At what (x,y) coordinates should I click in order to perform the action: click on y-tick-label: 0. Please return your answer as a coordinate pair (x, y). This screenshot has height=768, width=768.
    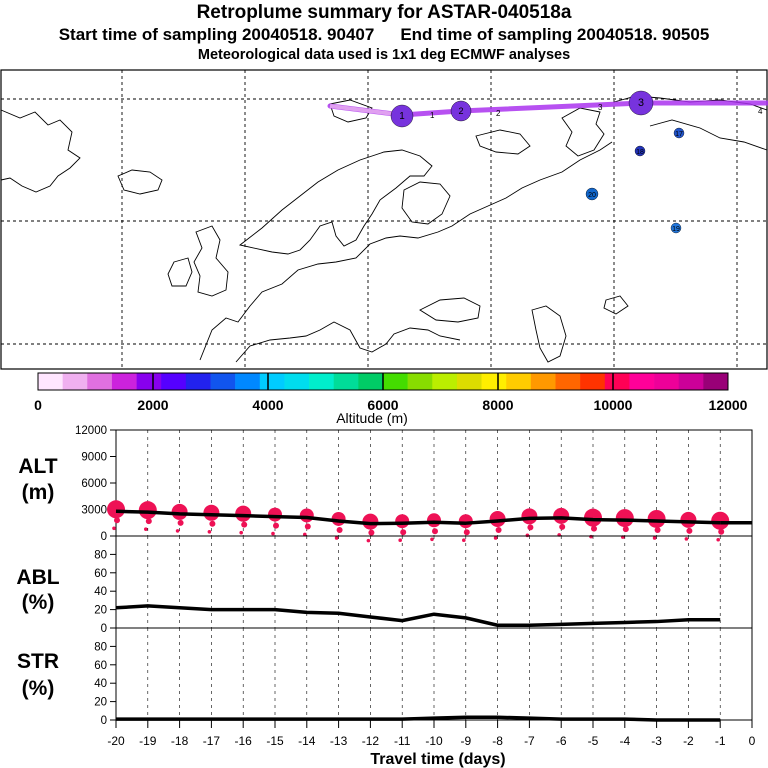
    Looking at the image, I should click on (104, 629).